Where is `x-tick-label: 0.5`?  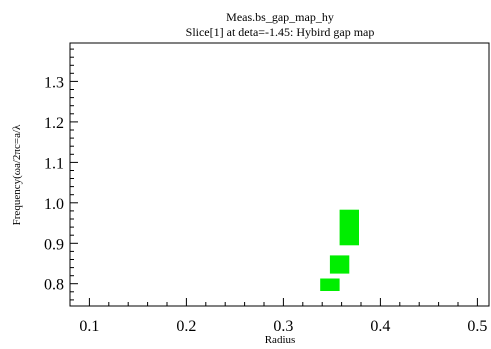 x-tick-label: 0.5 is located at coordinates (477, 326).